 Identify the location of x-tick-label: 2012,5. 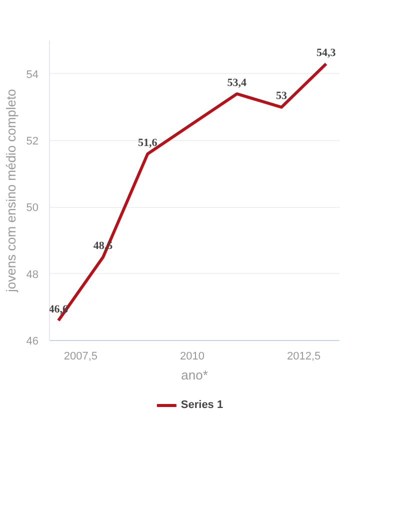
(303, 356).